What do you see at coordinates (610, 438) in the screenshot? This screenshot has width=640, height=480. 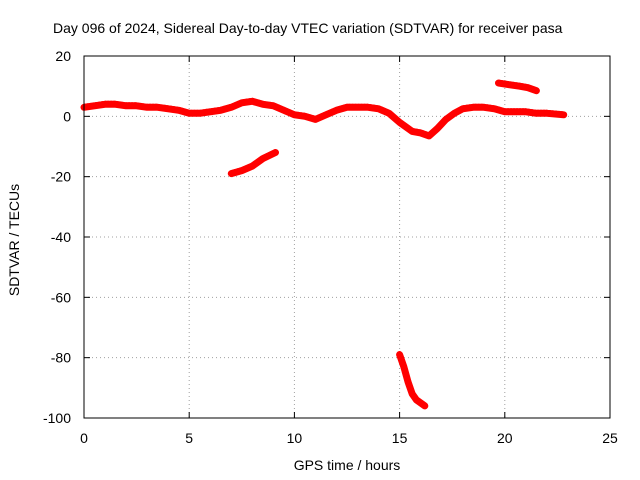 I see `x-tick-label: 25` at bounding box center [610, 438].